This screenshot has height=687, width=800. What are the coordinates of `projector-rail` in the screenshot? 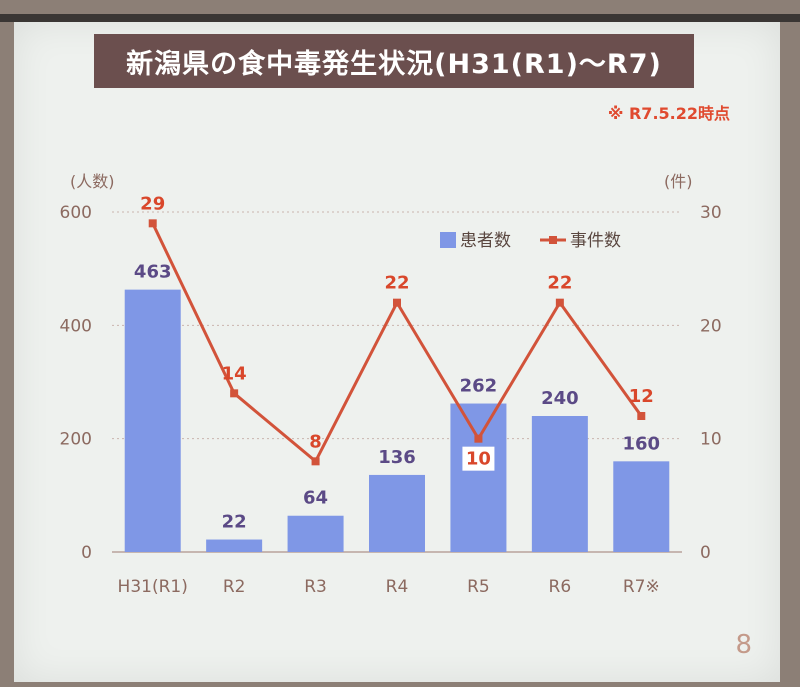 It's located at (400, 18).